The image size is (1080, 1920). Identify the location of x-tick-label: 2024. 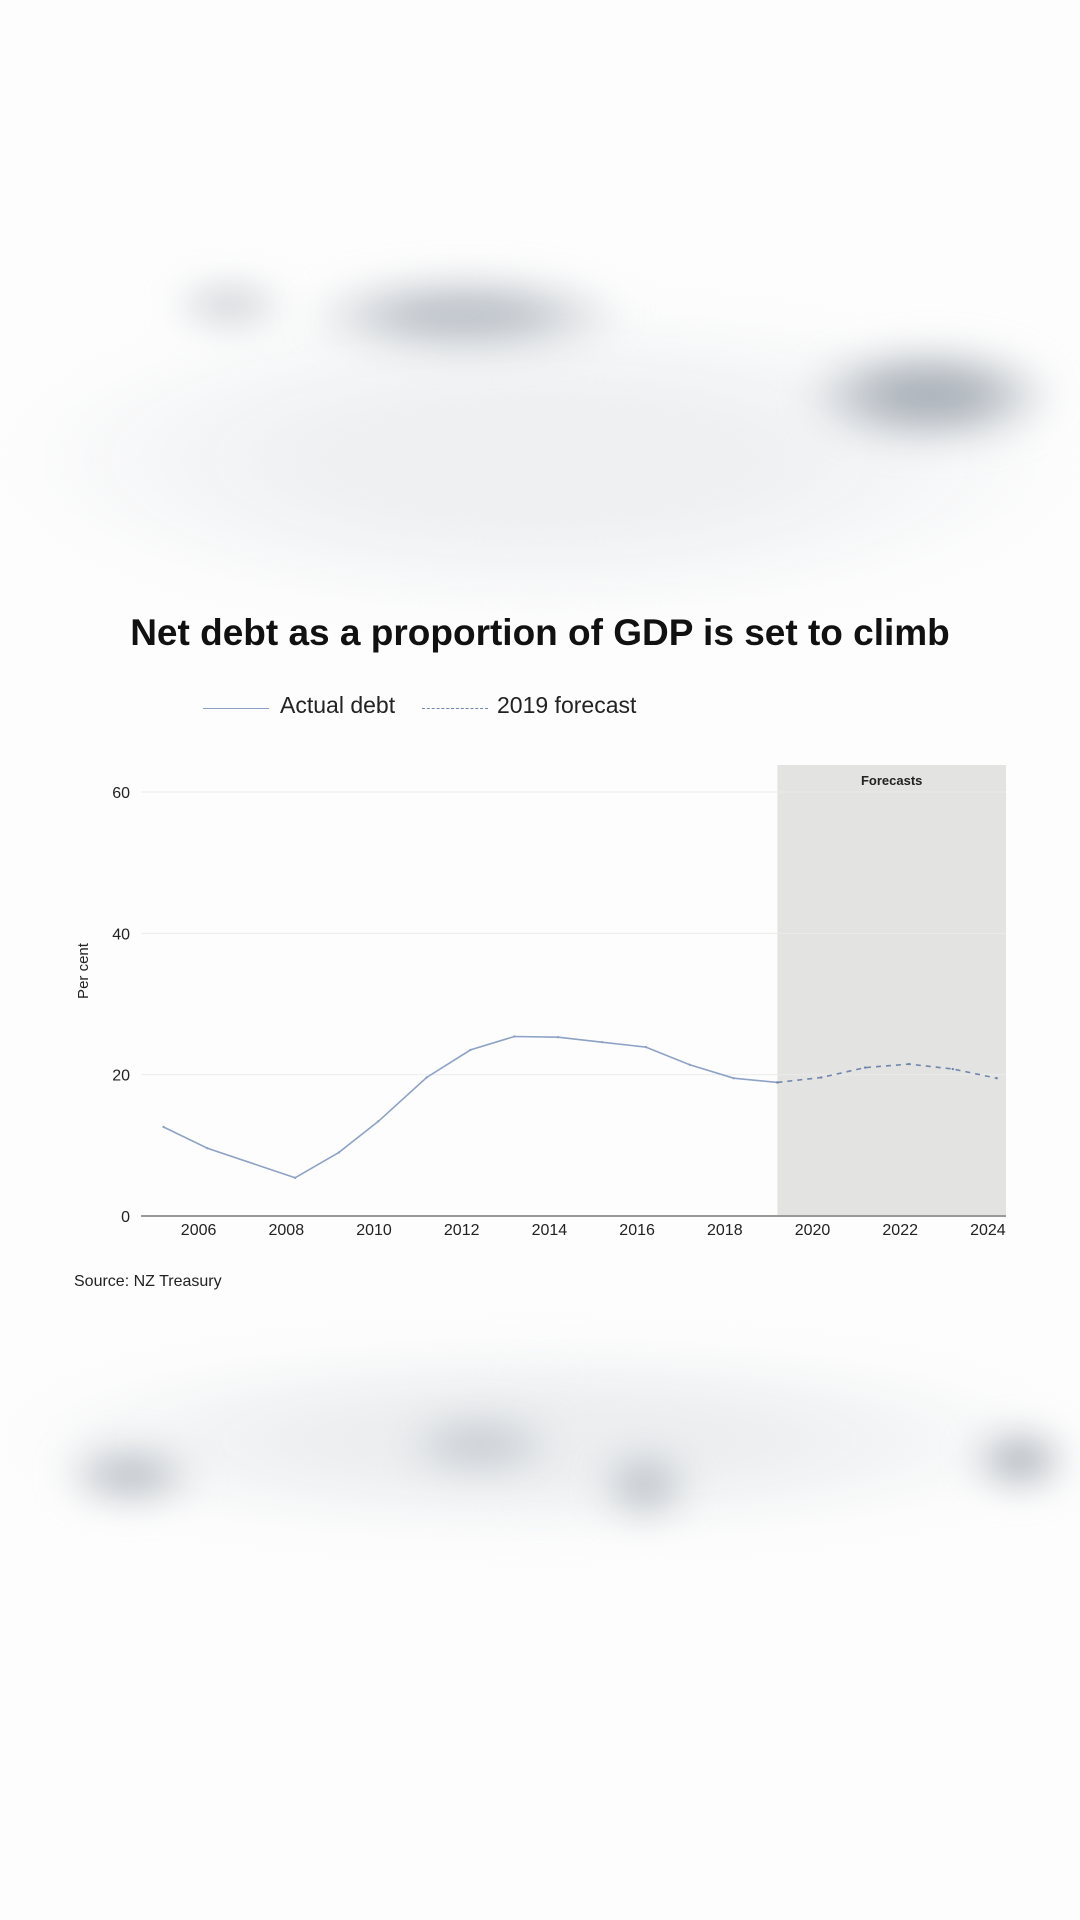
(988, 1230).